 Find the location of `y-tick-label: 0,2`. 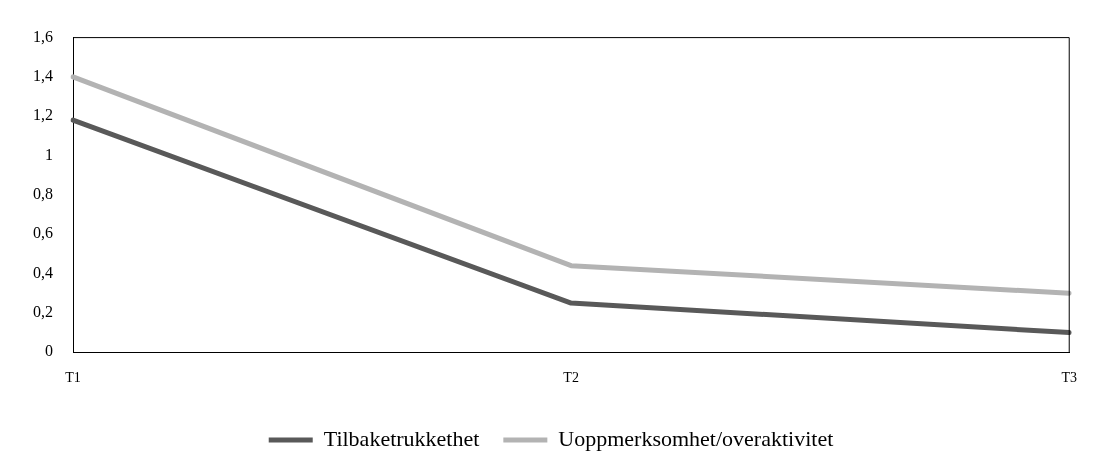

y-tick-label: 0,2 is located at coordinates (43, 312).